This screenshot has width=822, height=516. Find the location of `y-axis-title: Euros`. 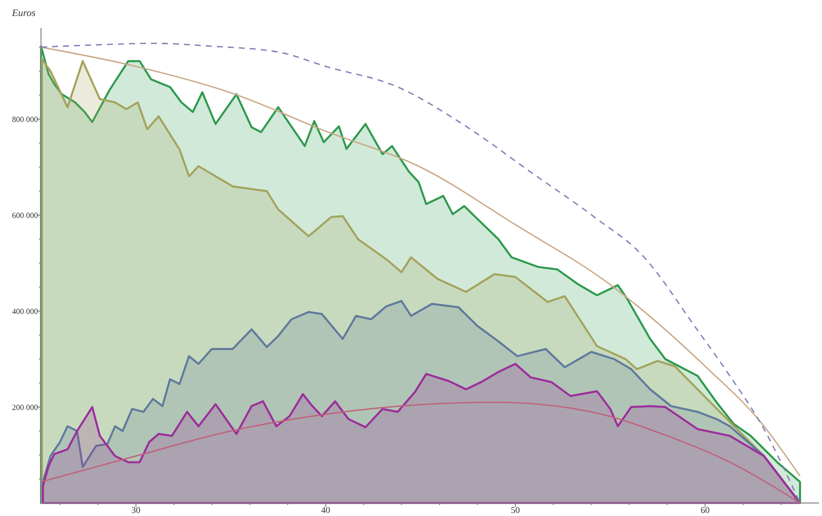

y-axis-title: Euros is located at coordinates (23, 13).